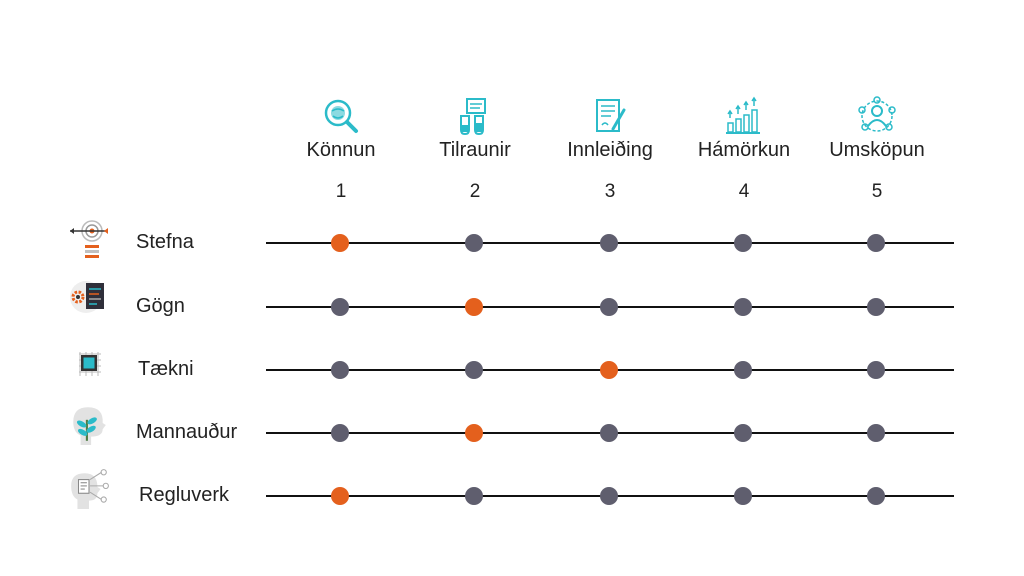 The width and height of the screenshot is (1024, 576). Describe the element at coordinates (87, 297) in the screenshot. I see `gear-code-icon` at that location.